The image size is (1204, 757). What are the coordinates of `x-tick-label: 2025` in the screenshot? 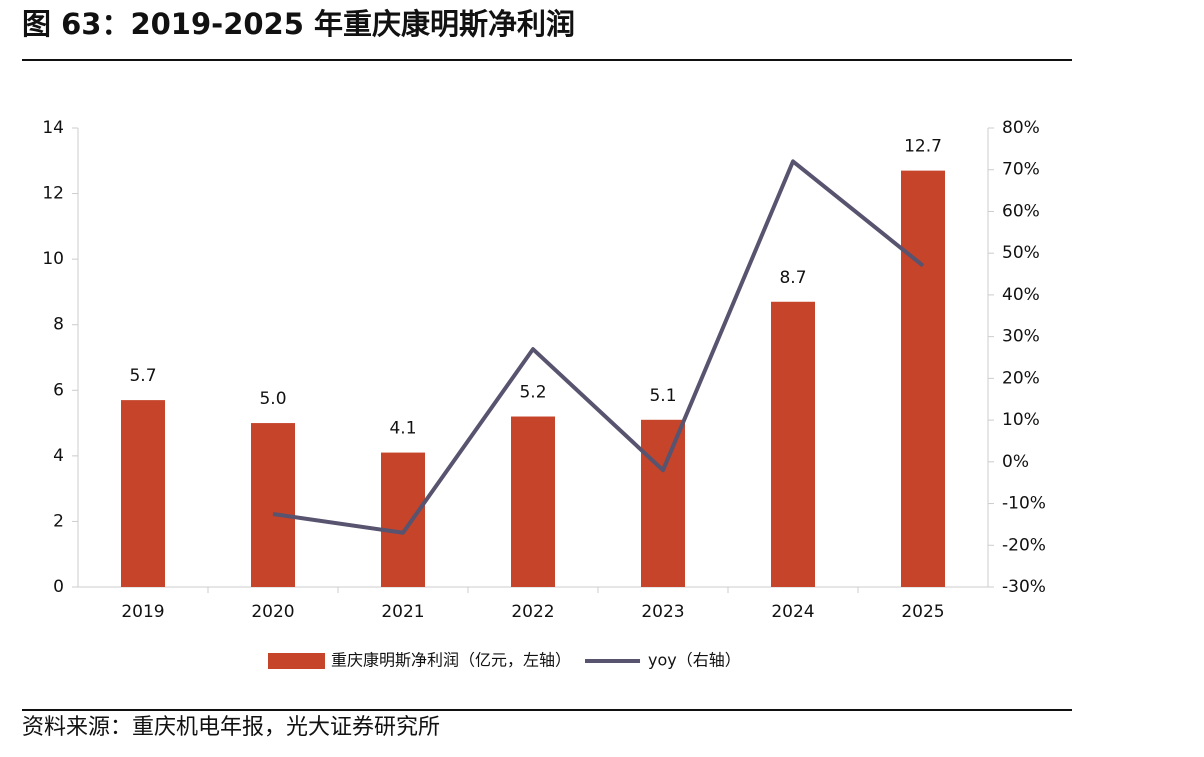 It's located at (922, 612).